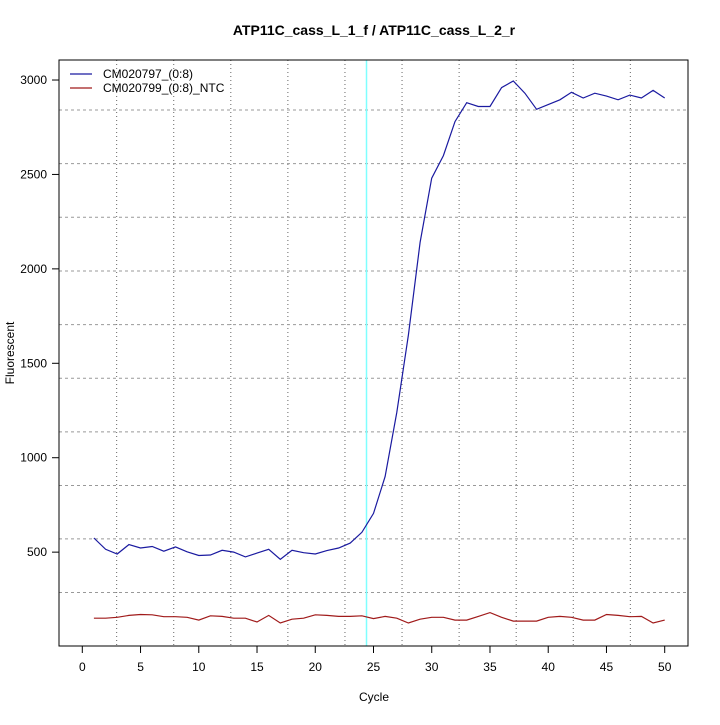 The width and height of the screenshot is (720, 725). Describe the element at coordinates (374, 667) in the screenshot. I see `x-tick-label: 25` at that location.